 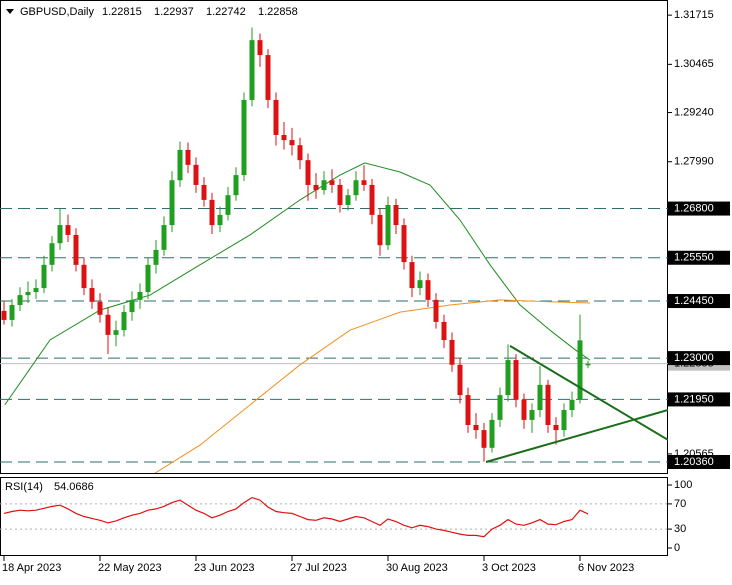 I want to click on header-open: 1.22815, so click(x=122, y=12).